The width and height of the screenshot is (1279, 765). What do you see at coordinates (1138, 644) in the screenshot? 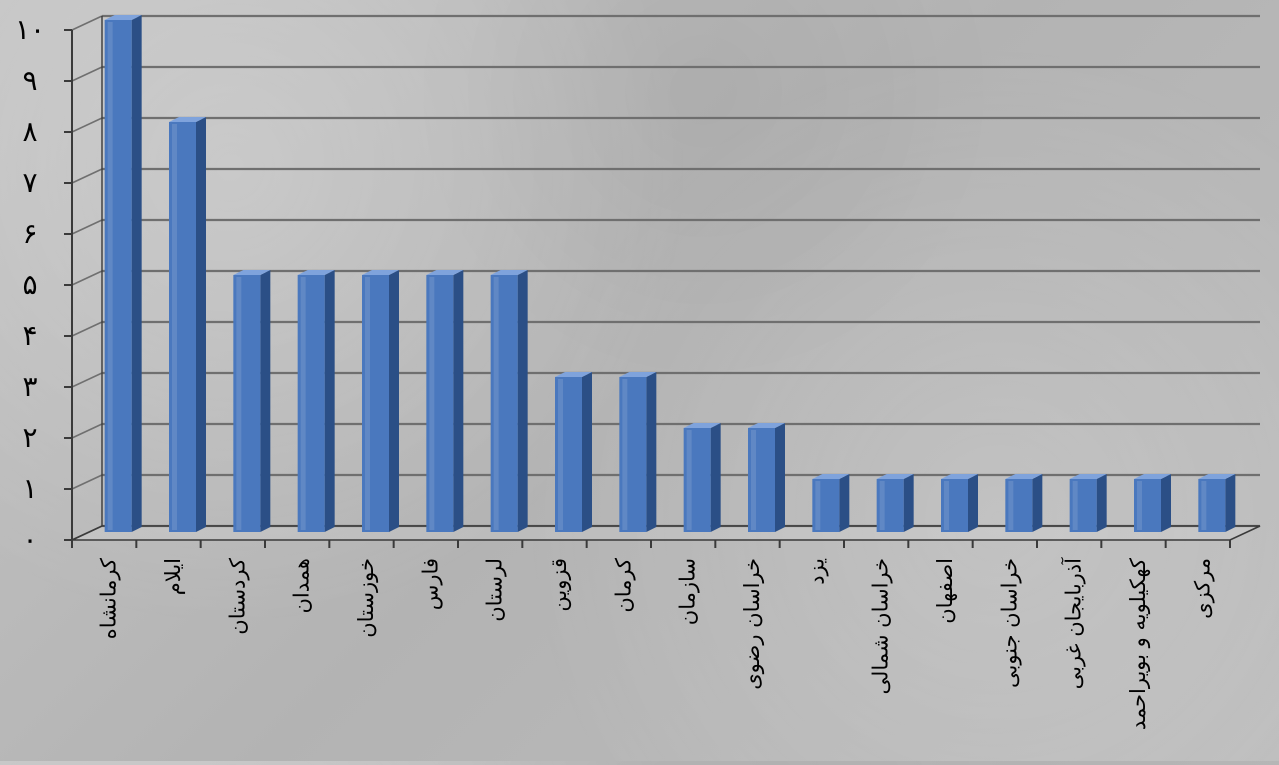
I see `x-category-label: کهکیلویه و بویراحمد` at bounding box center [1138, 644].